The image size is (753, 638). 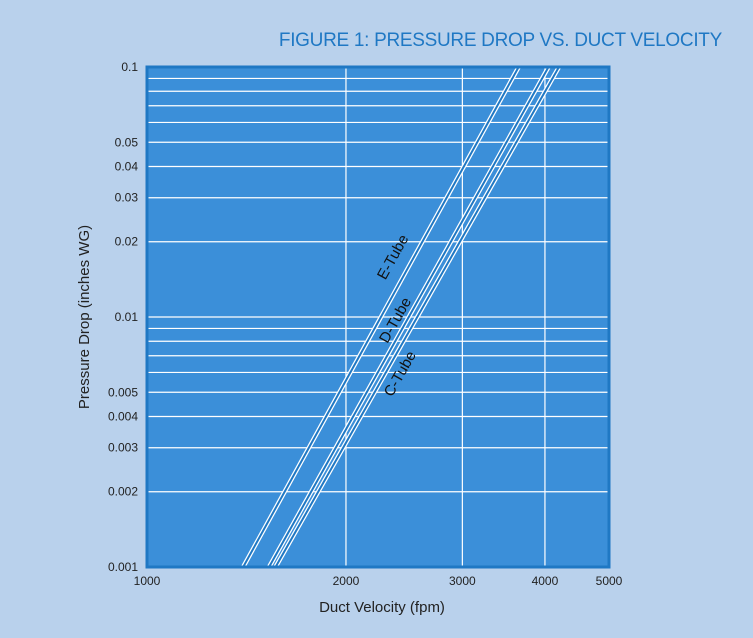 I want to click on x-axis-ticks: 1000 2000 3000 4000 5000, so click(x=378, y=581).